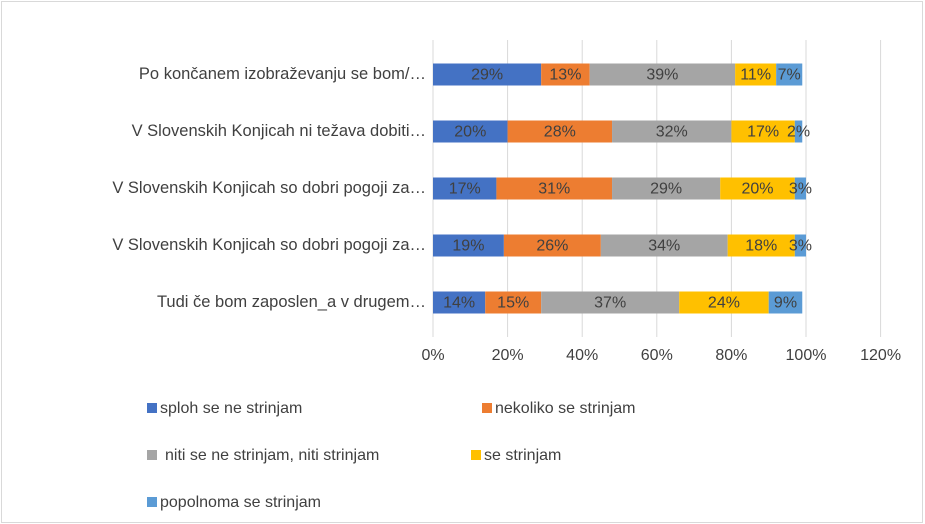 This screenshot has width=925, height=524. I want to click on data-label: 7%, so click(789, 75).